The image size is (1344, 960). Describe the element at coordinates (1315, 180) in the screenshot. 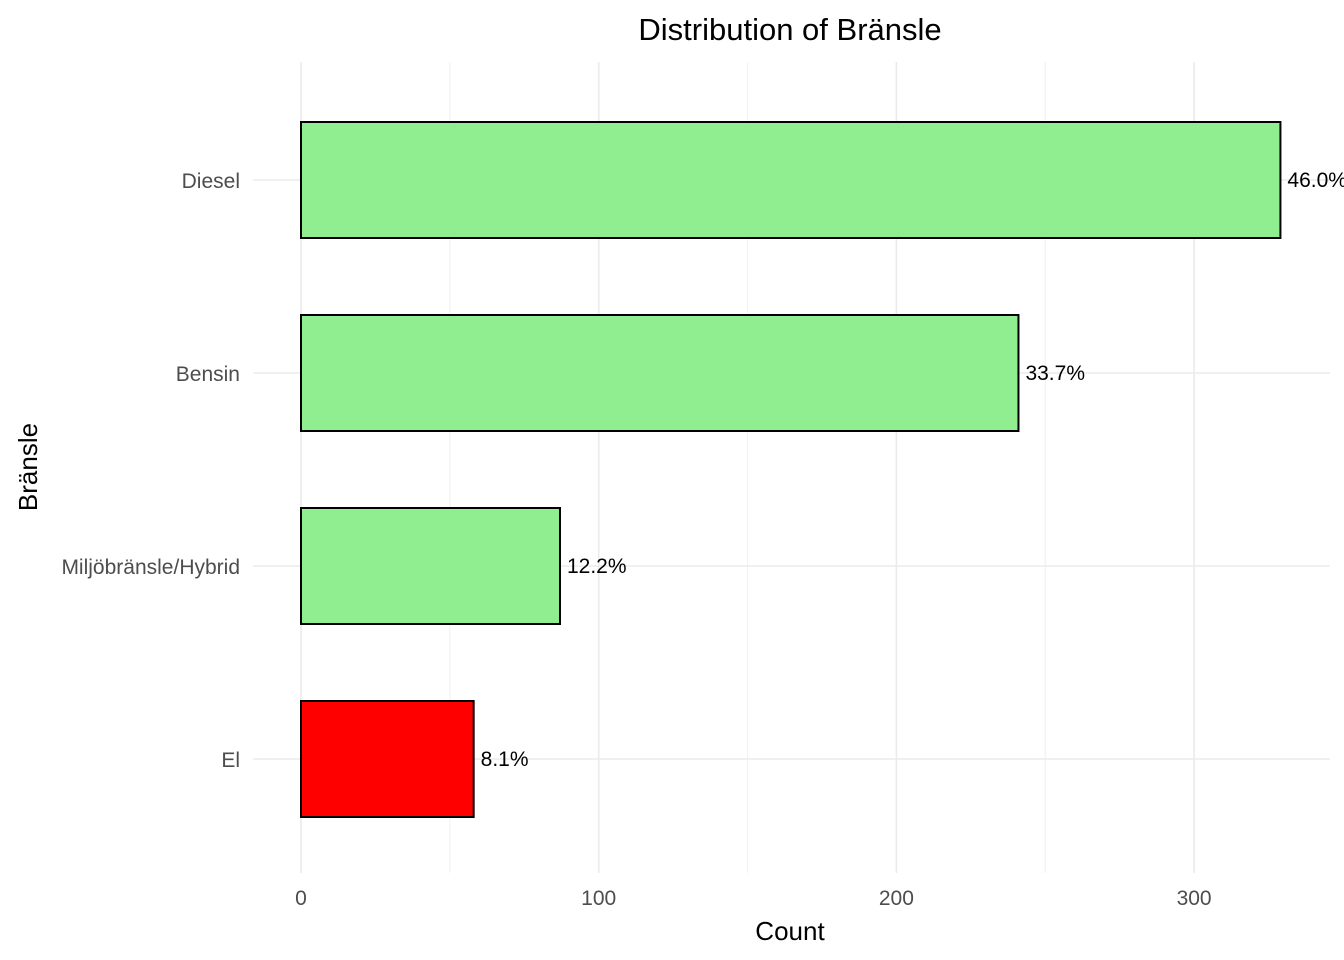

I see `bar-label-diesel: 46.0%` at that location.